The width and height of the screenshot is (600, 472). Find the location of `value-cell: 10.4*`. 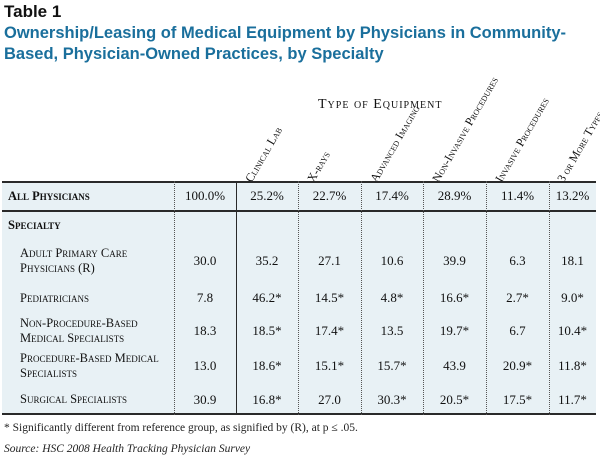

value-cell: 10.4* is located at coordinates (572, 330).